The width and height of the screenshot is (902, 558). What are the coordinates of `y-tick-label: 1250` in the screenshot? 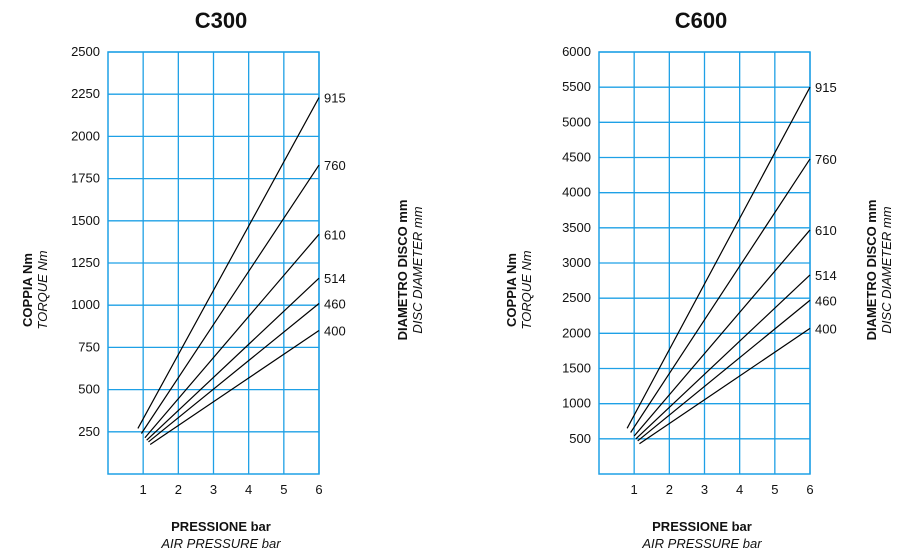 It's located at (85, 262).